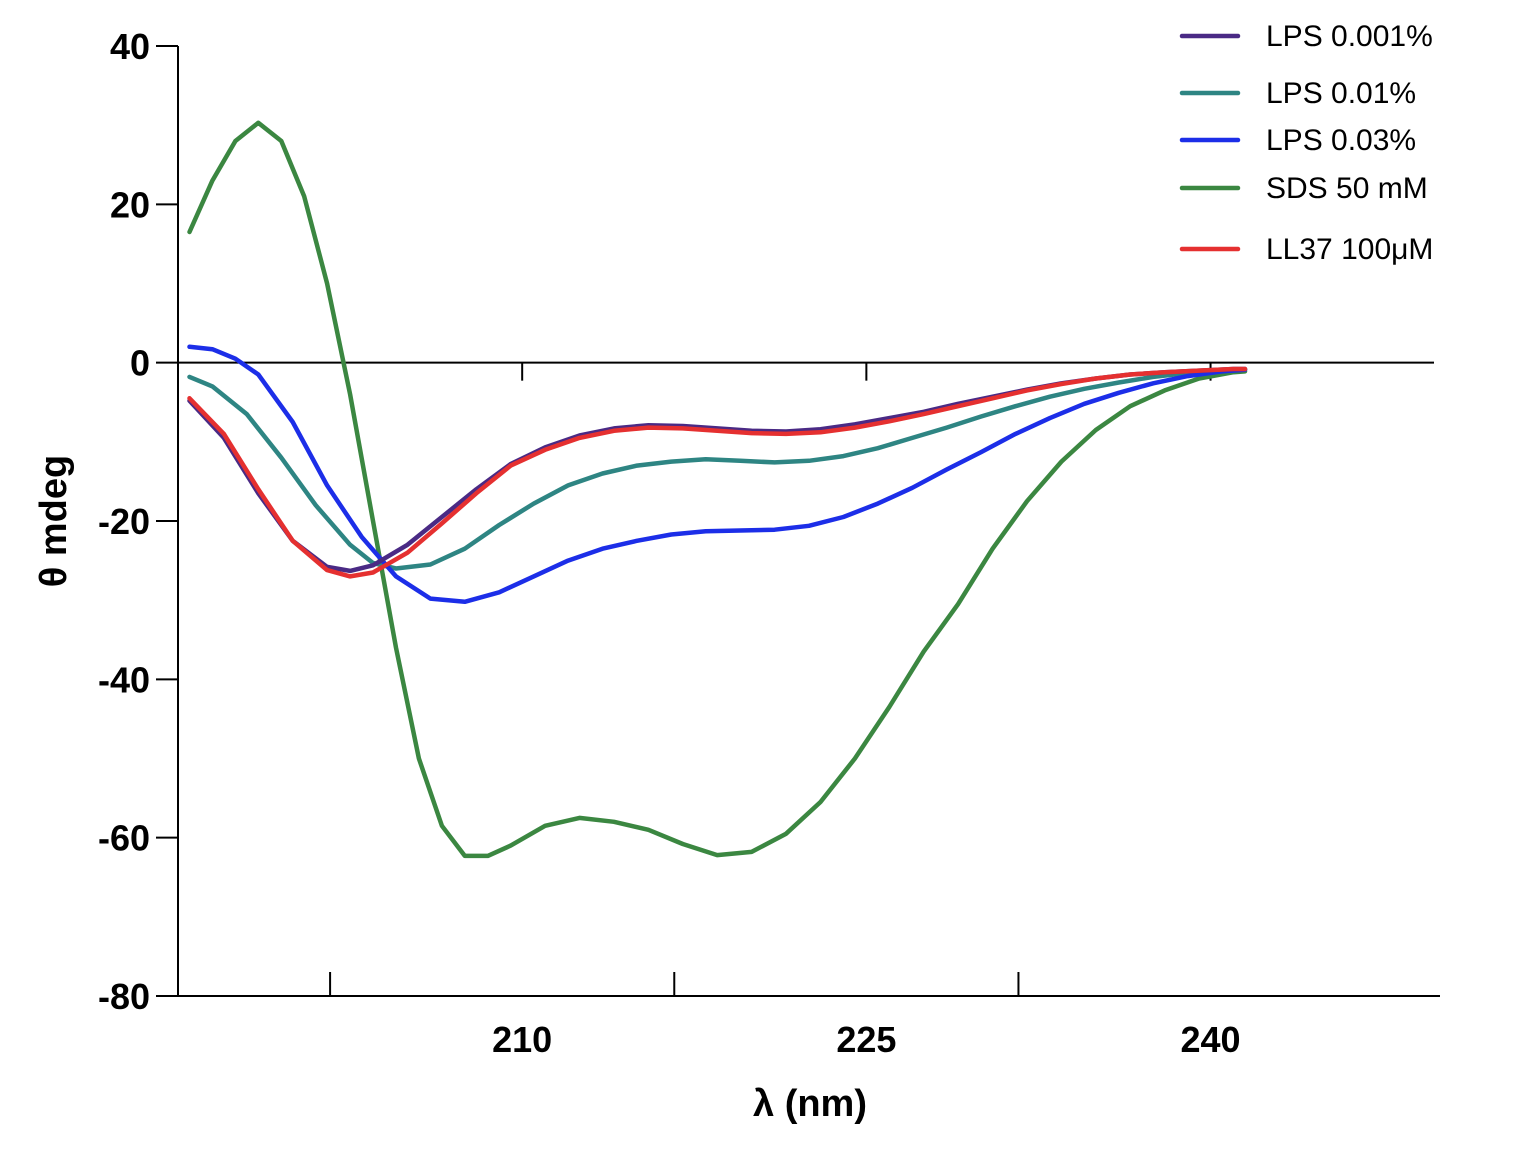 The width and height of the screenshot is (1529, 1154). Describe the element at coordinates (130, 204) in the screenshot. I see `y-tick-label: 20` at that location.